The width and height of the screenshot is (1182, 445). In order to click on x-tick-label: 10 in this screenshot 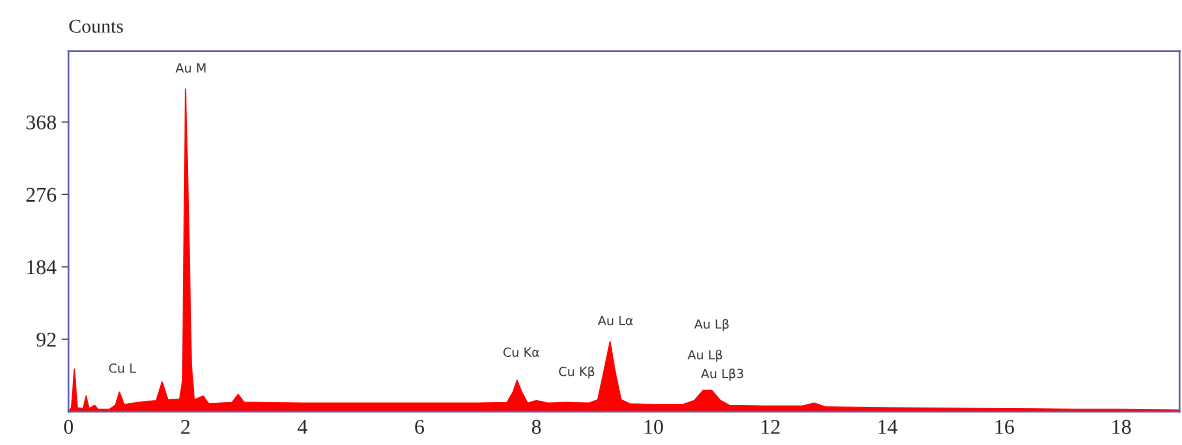, I will do `click(653, 426)`.